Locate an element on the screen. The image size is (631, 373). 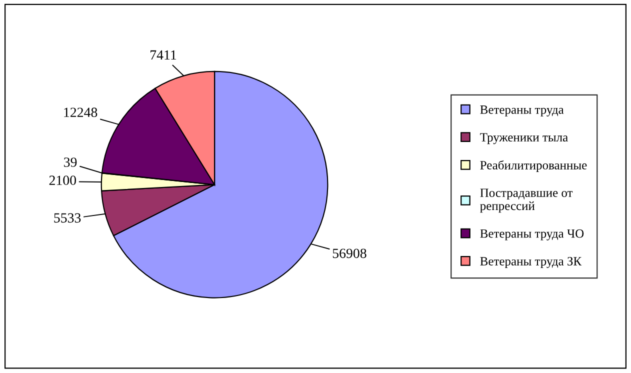
legend-label: Труженики тыла is located at coordinates (524, 138).